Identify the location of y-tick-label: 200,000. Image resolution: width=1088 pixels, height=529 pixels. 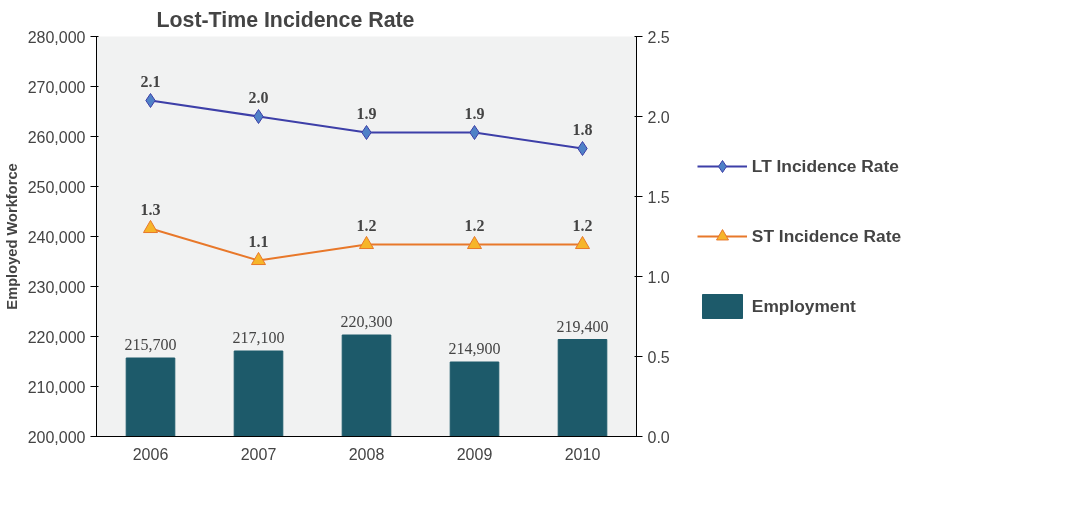
(56, 437).